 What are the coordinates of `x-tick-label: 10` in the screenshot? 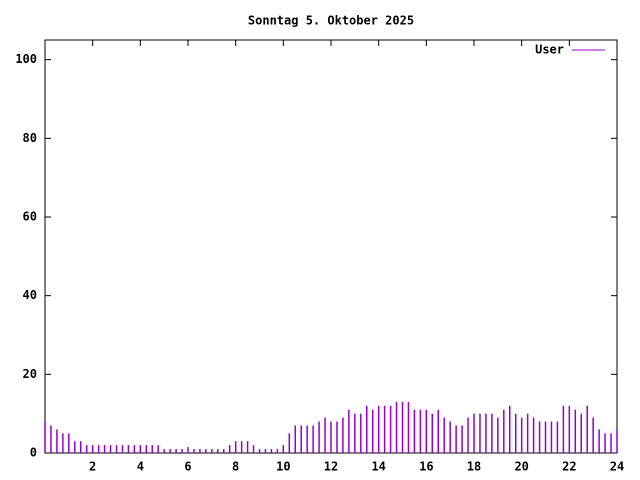 It's located at (283, 467).